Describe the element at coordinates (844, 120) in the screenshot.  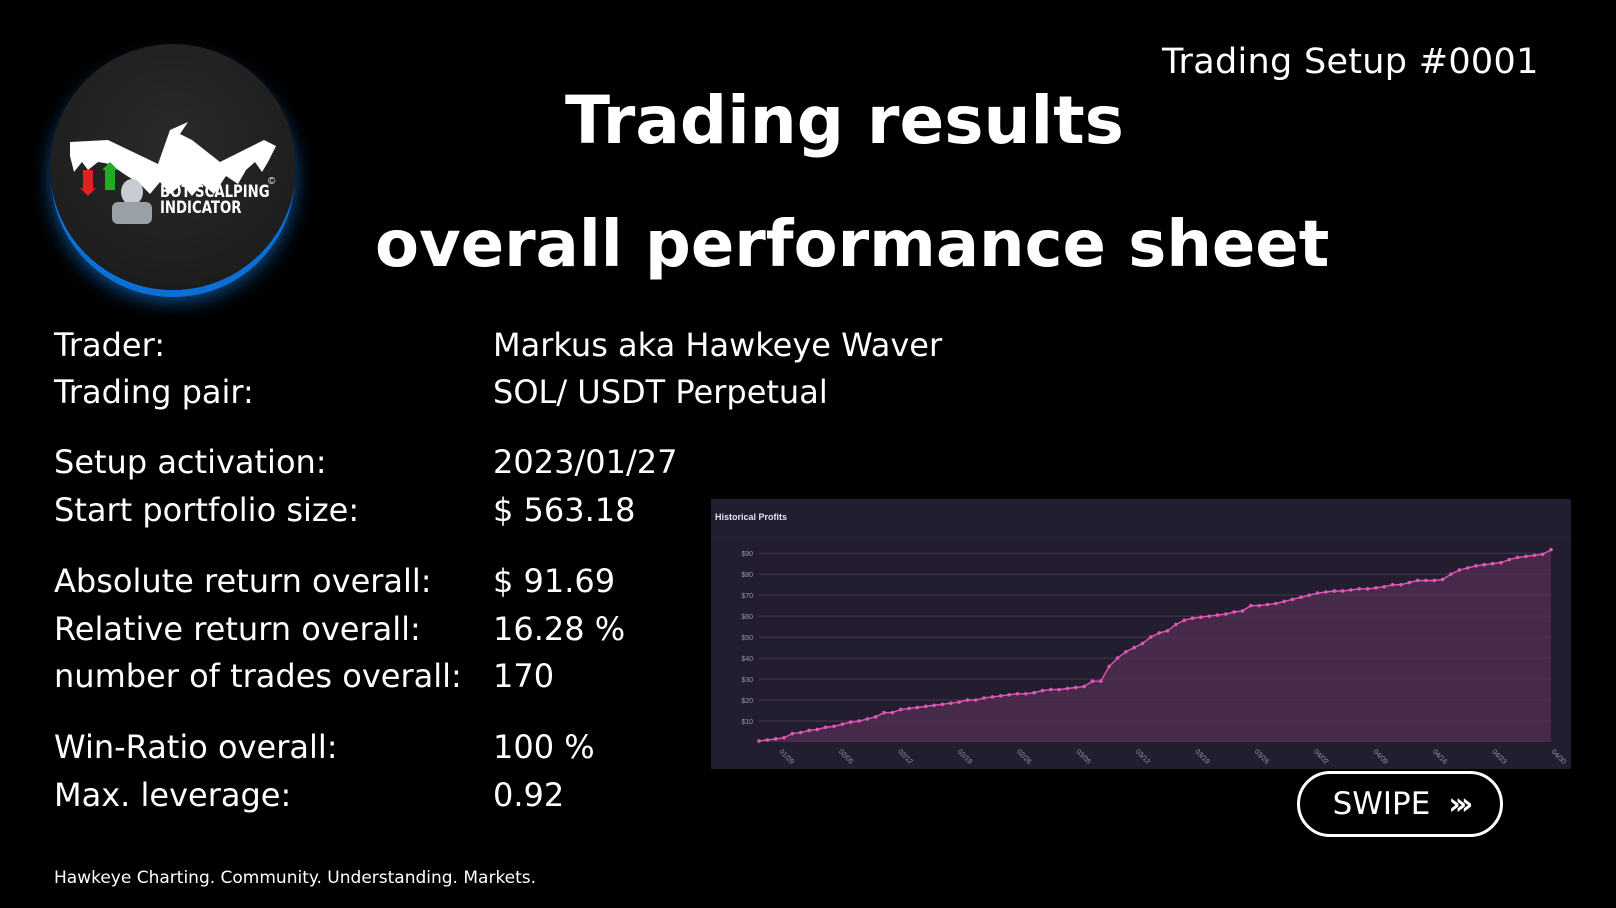
I see `page-title: Trading results` at that location.